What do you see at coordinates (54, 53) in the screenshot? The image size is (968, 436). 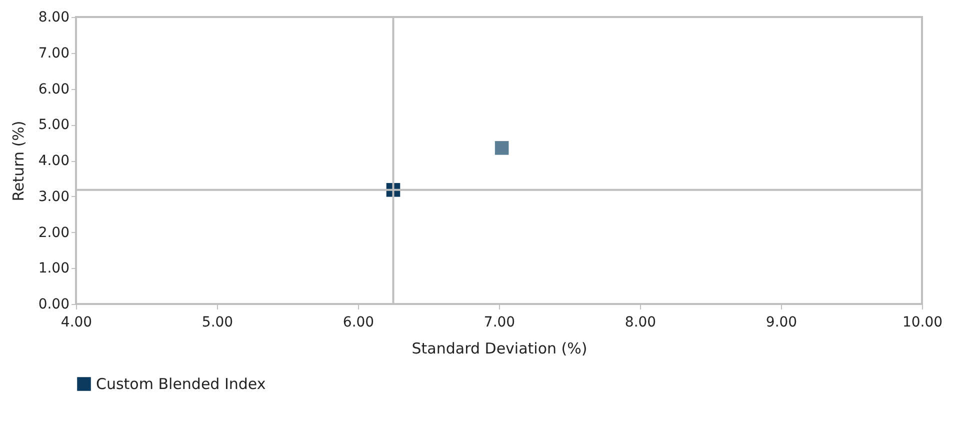 I see `y-tick-label: 7.00` at bounding box center [54, 53].